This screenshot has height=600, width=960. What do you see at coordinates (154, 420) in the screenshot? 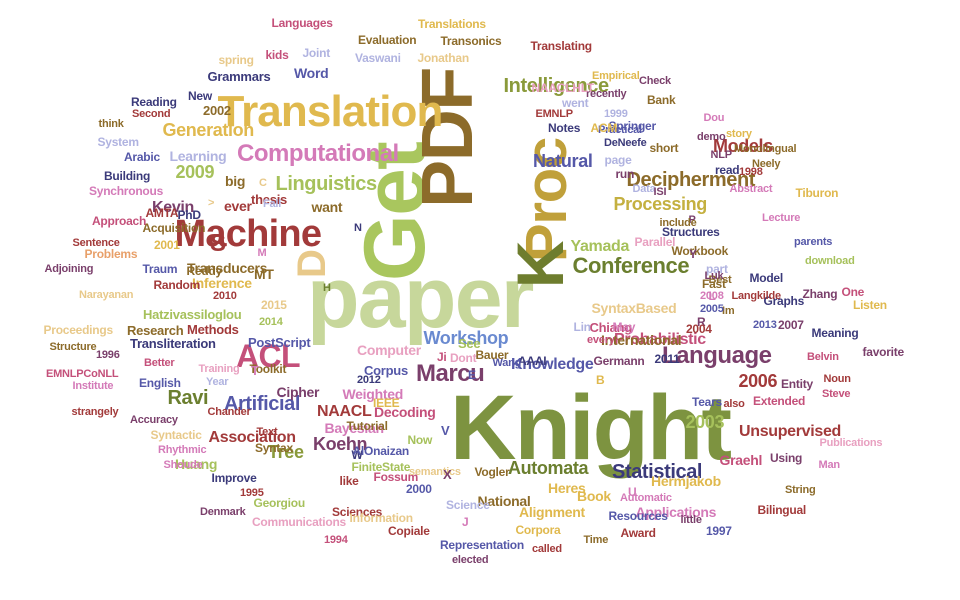
I see `cloud-word: Accuracy` at bounding box center [154, 420].